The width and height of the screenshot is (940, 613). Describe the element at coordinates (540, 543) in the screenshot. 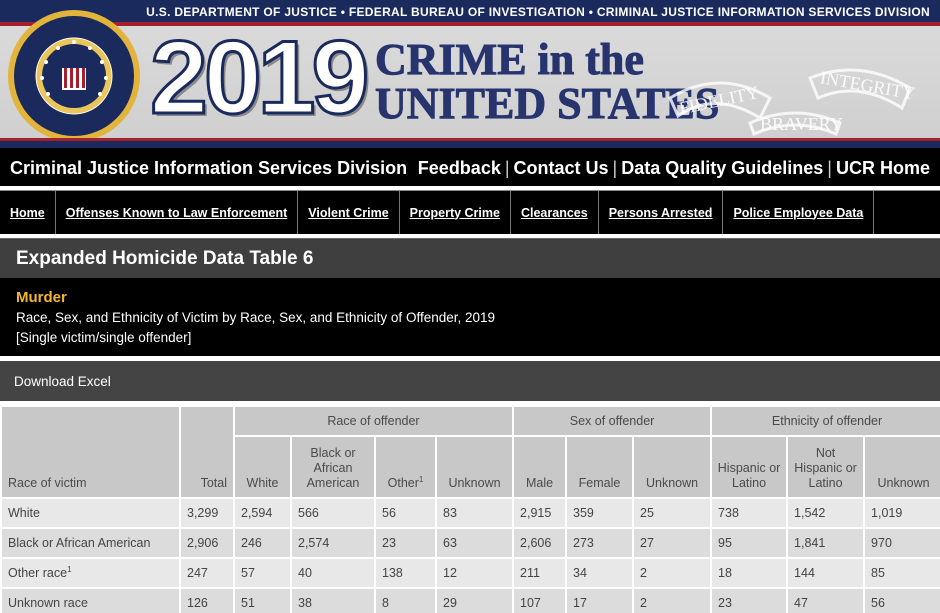

I see `cell-male: 2,606` at that location.